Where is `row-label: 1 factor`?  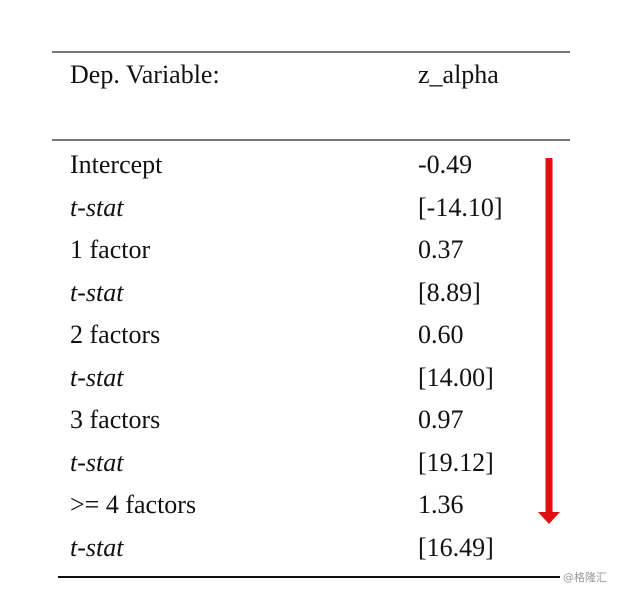 row-label: 1 factor is located at coordinates (110, 249).